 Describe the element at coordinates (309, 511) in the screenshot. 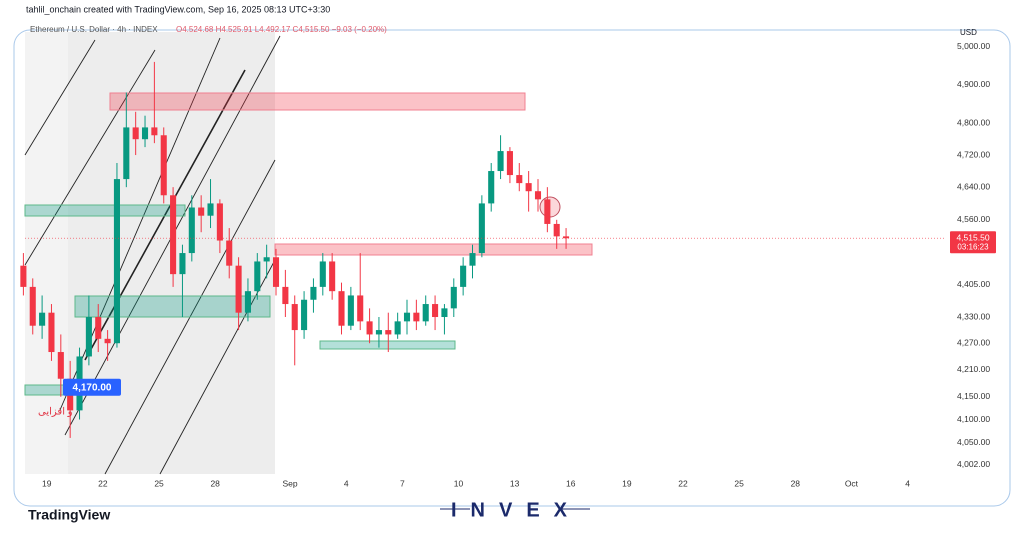

I see `footer: TradingView INVEX` at that location.